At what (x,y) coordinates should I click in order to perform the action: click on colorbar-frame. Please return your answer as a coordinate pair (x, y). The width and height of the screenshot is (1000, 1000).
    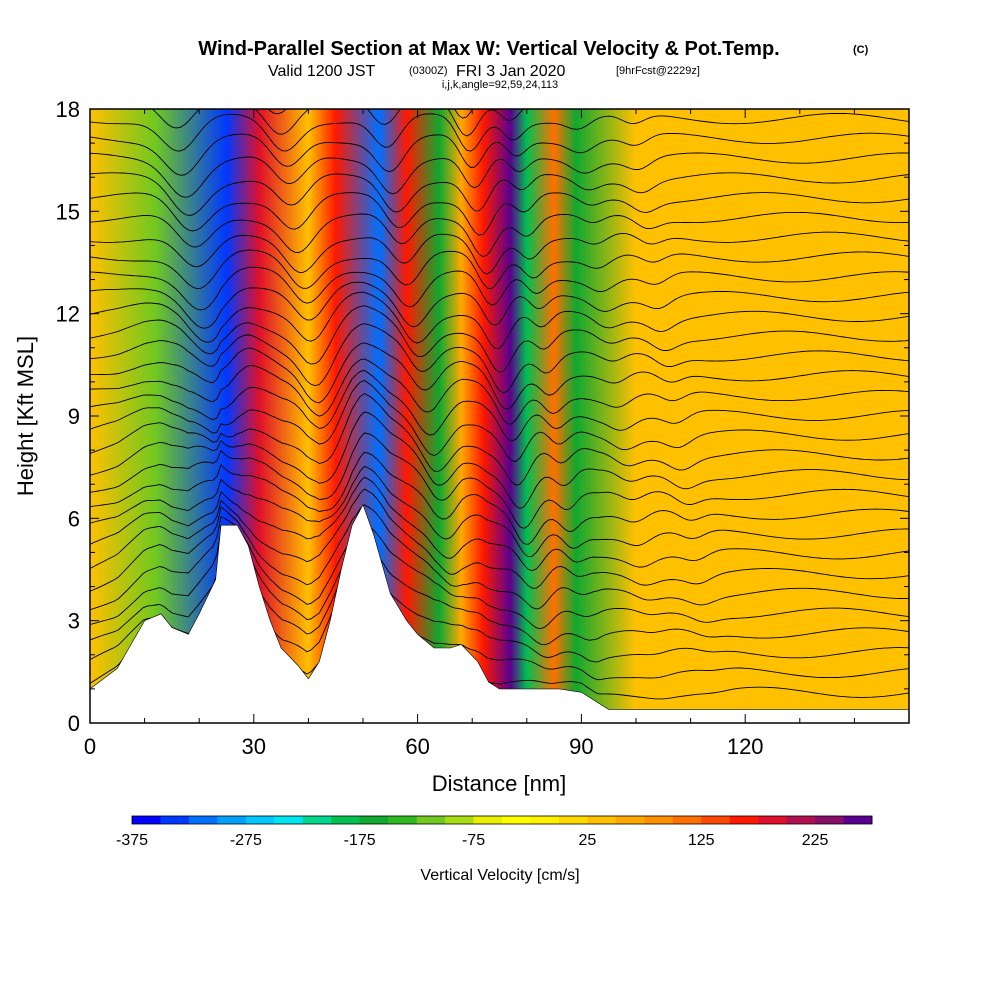
    Looking at the image, I should click on (502, 820).